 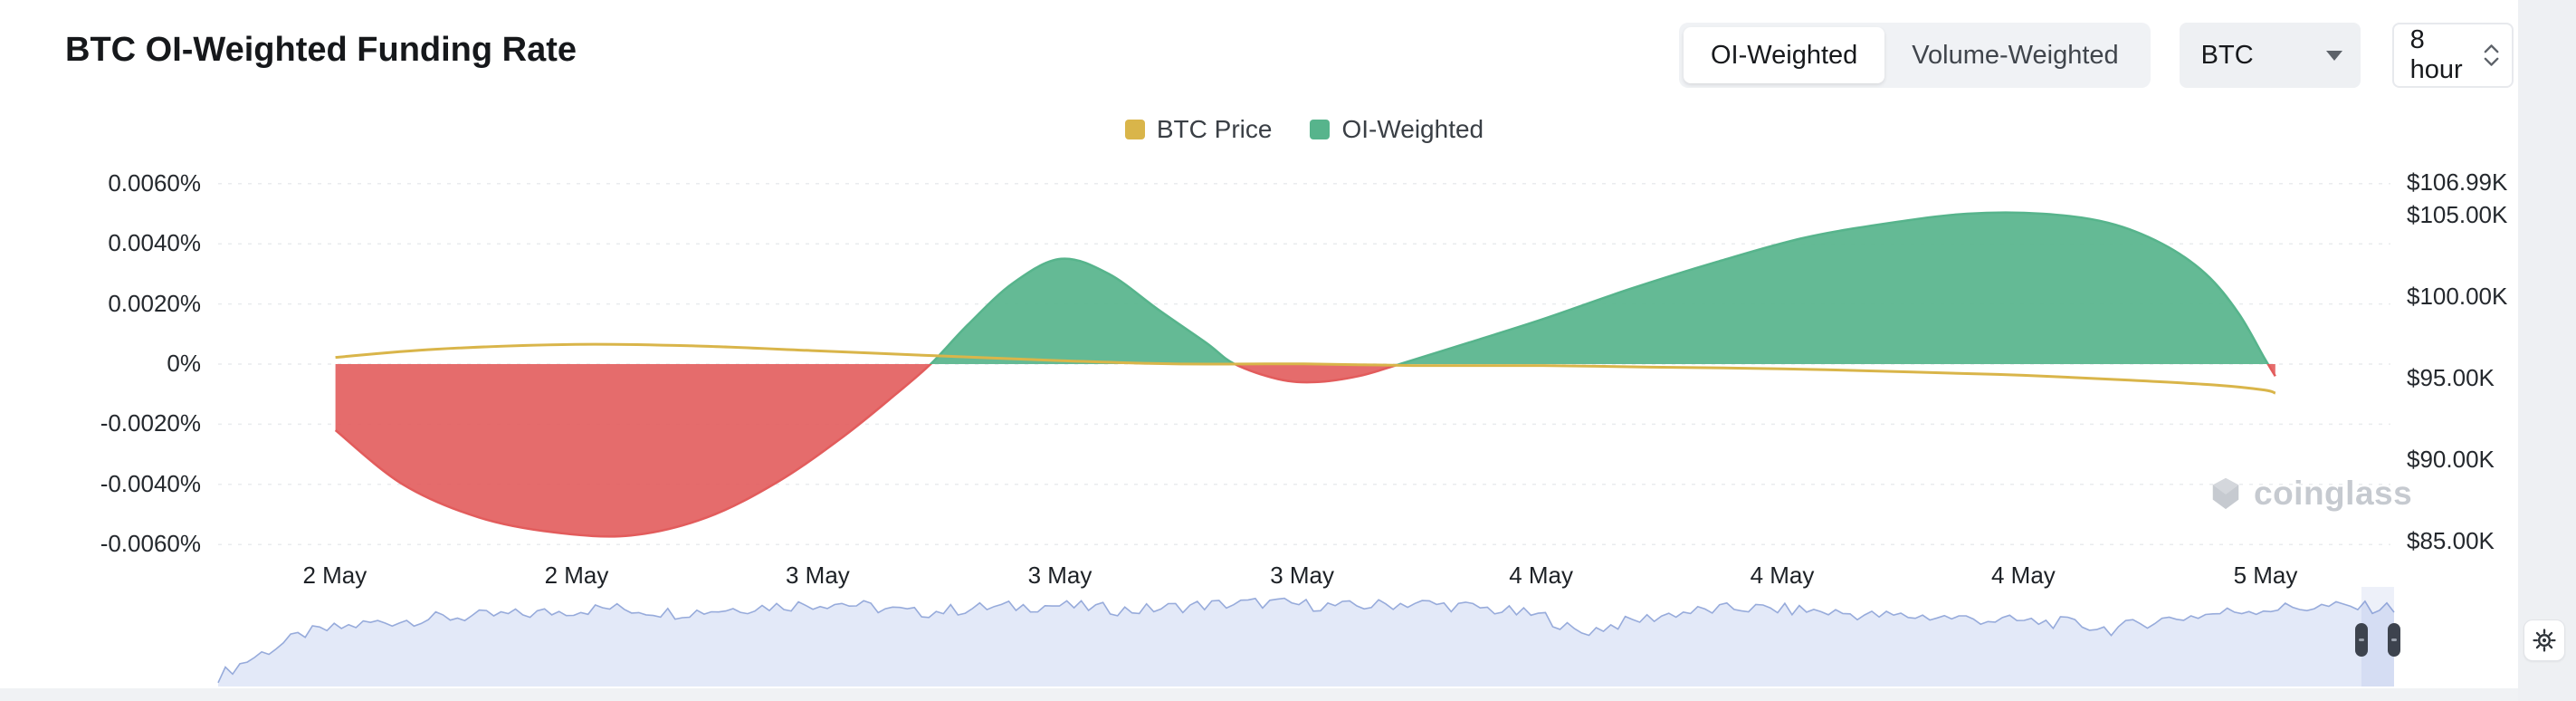 I want to click on coinglass-watermark: coinglass, so click(x=2311, y=494).